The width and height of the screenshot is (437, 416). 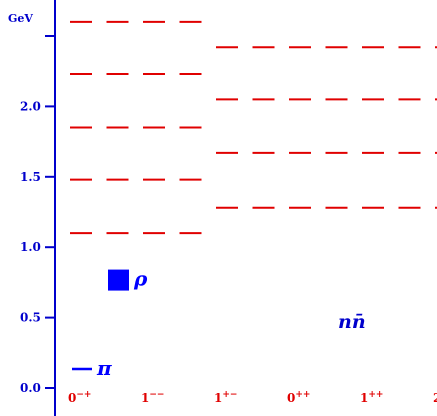 What do you see at coordinates (20, 18) in the screenshot?
I see `y-unit-label: GeV` at bounding box center [20, 18].